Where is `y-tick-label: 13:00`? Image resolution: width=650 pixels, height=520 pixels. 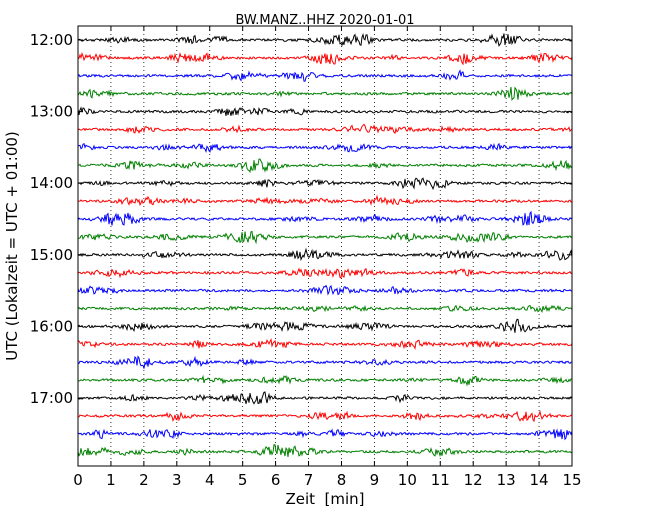
y-tick-label: 13:00 is located at coordinates (51, 112).